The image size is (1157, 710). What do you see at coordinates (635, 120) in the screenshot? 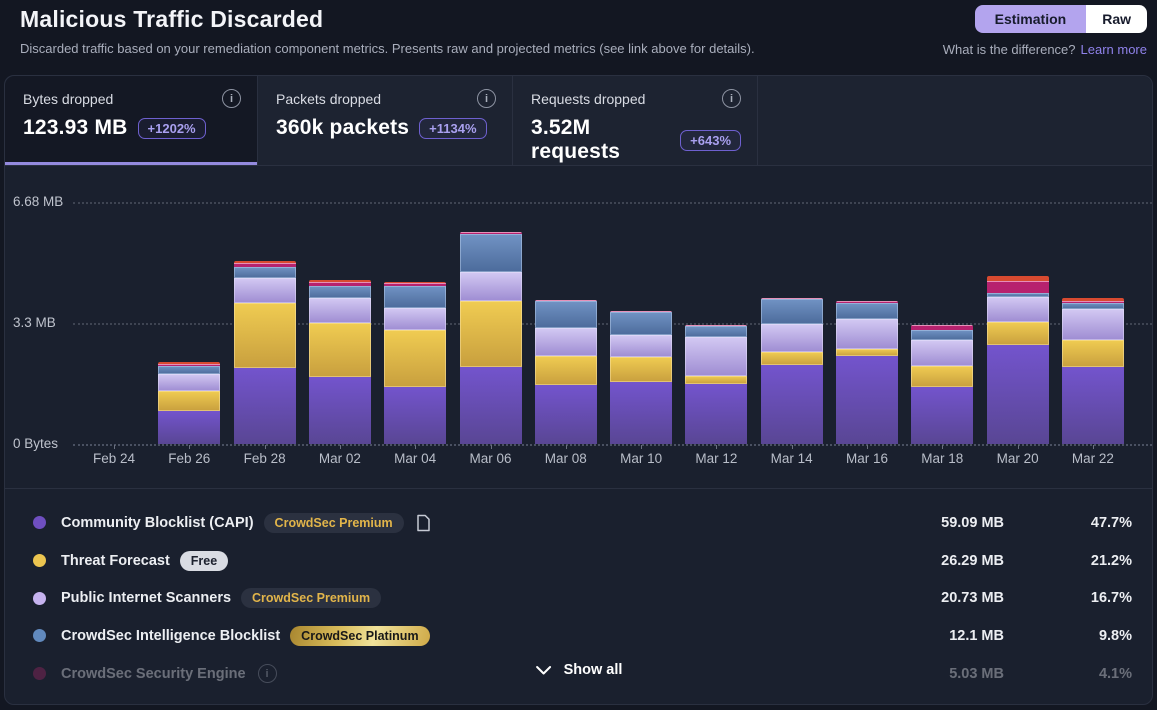
I see `tab-requests-dropped: Requests dropped i 3.52M requests +643%` at bounding box center [635, 120].